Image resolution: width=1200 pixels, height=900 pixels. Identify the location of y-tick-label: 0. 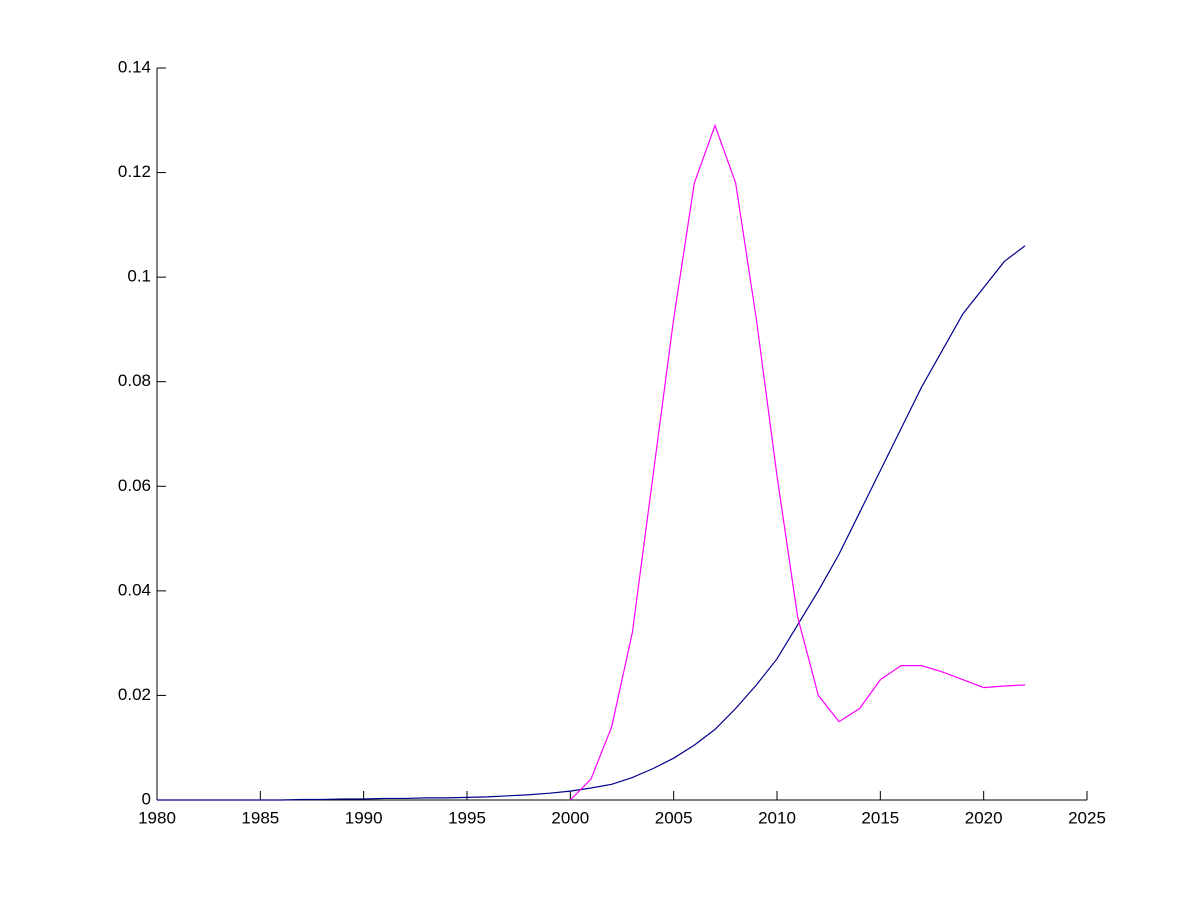
(146, 798).